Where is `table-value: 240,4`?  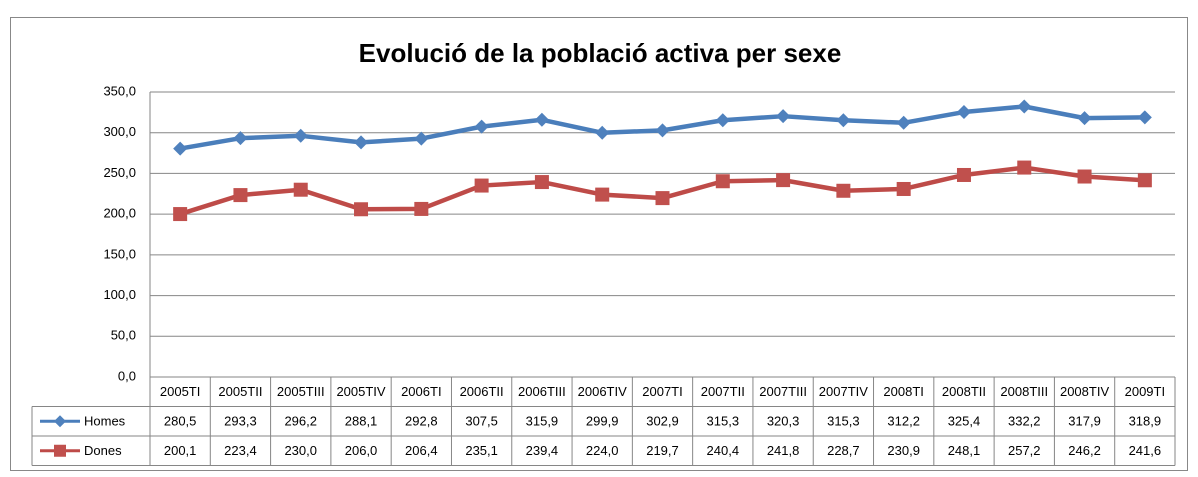 table-value: 240,4 is located at coordinates (723, 450).